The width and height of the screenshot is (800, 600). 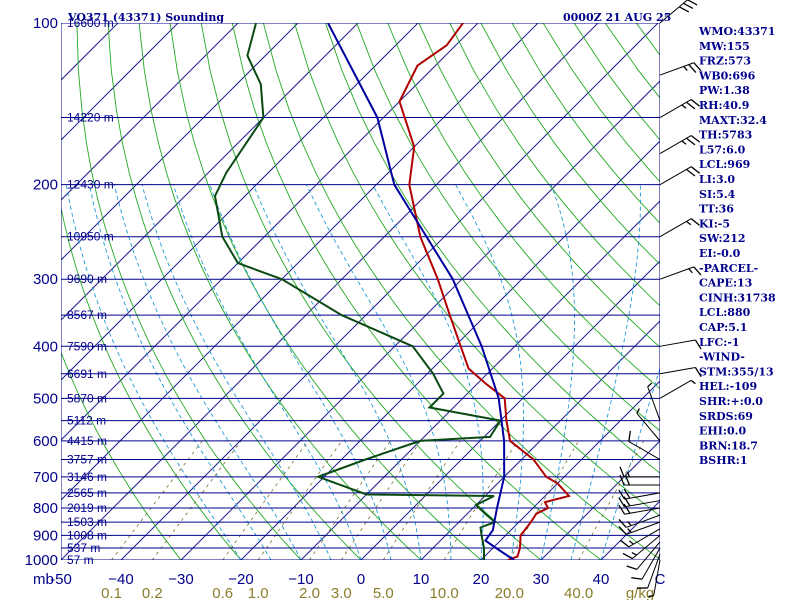 I want to click on sounding-index-item: STM:355/13, so click(x=736, y=371).